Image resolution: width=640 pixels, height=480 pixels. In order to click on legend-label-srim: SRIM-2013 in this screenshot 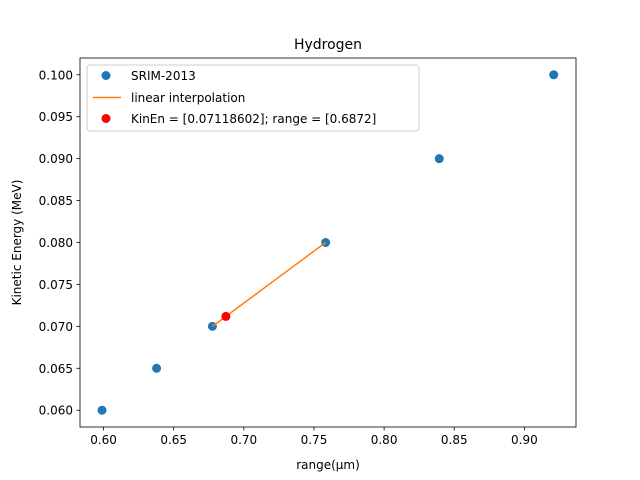, I will do `click(163, 76)`.